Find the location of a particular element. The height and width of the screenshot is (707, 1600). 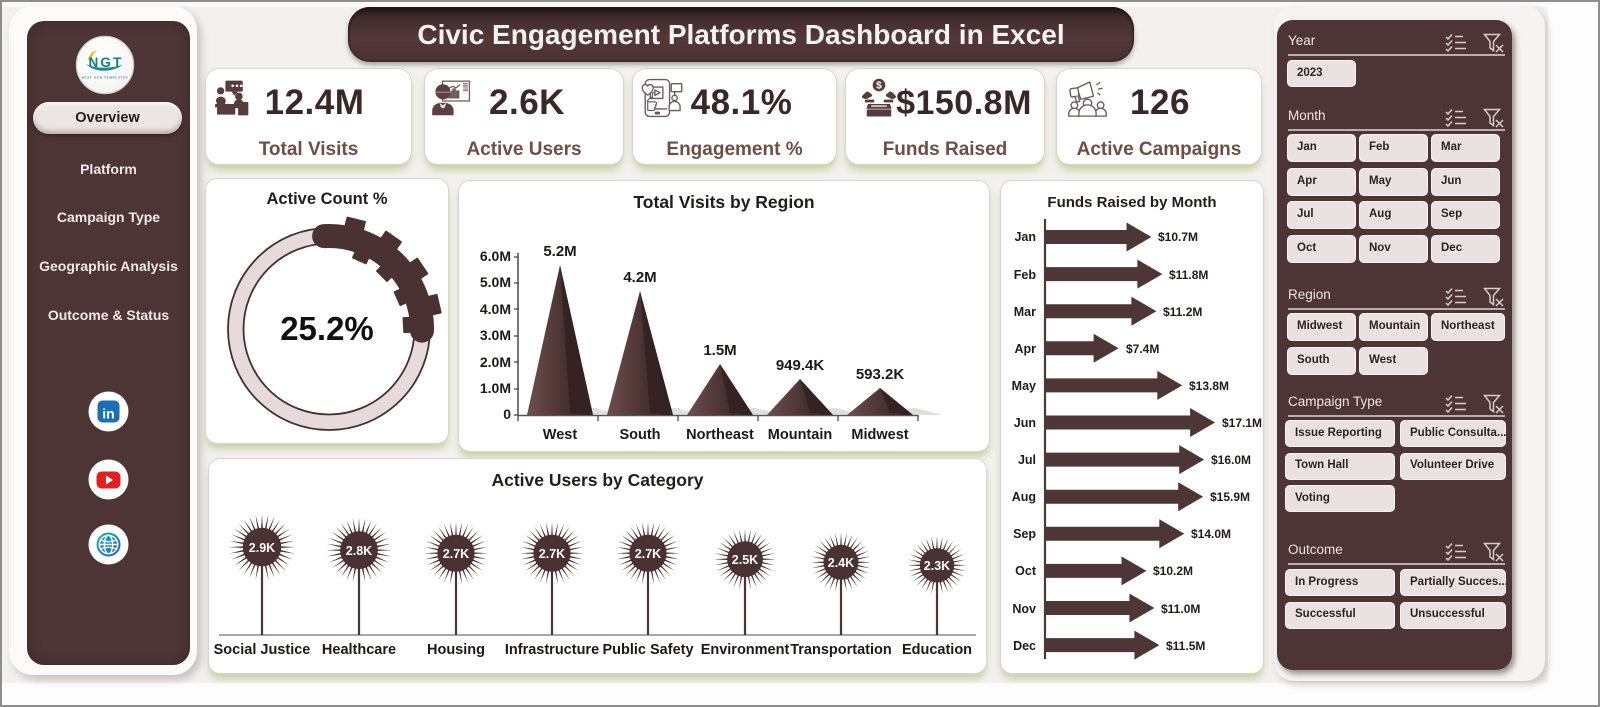

svg-text: Midwest is located at coordinates (879, 435).